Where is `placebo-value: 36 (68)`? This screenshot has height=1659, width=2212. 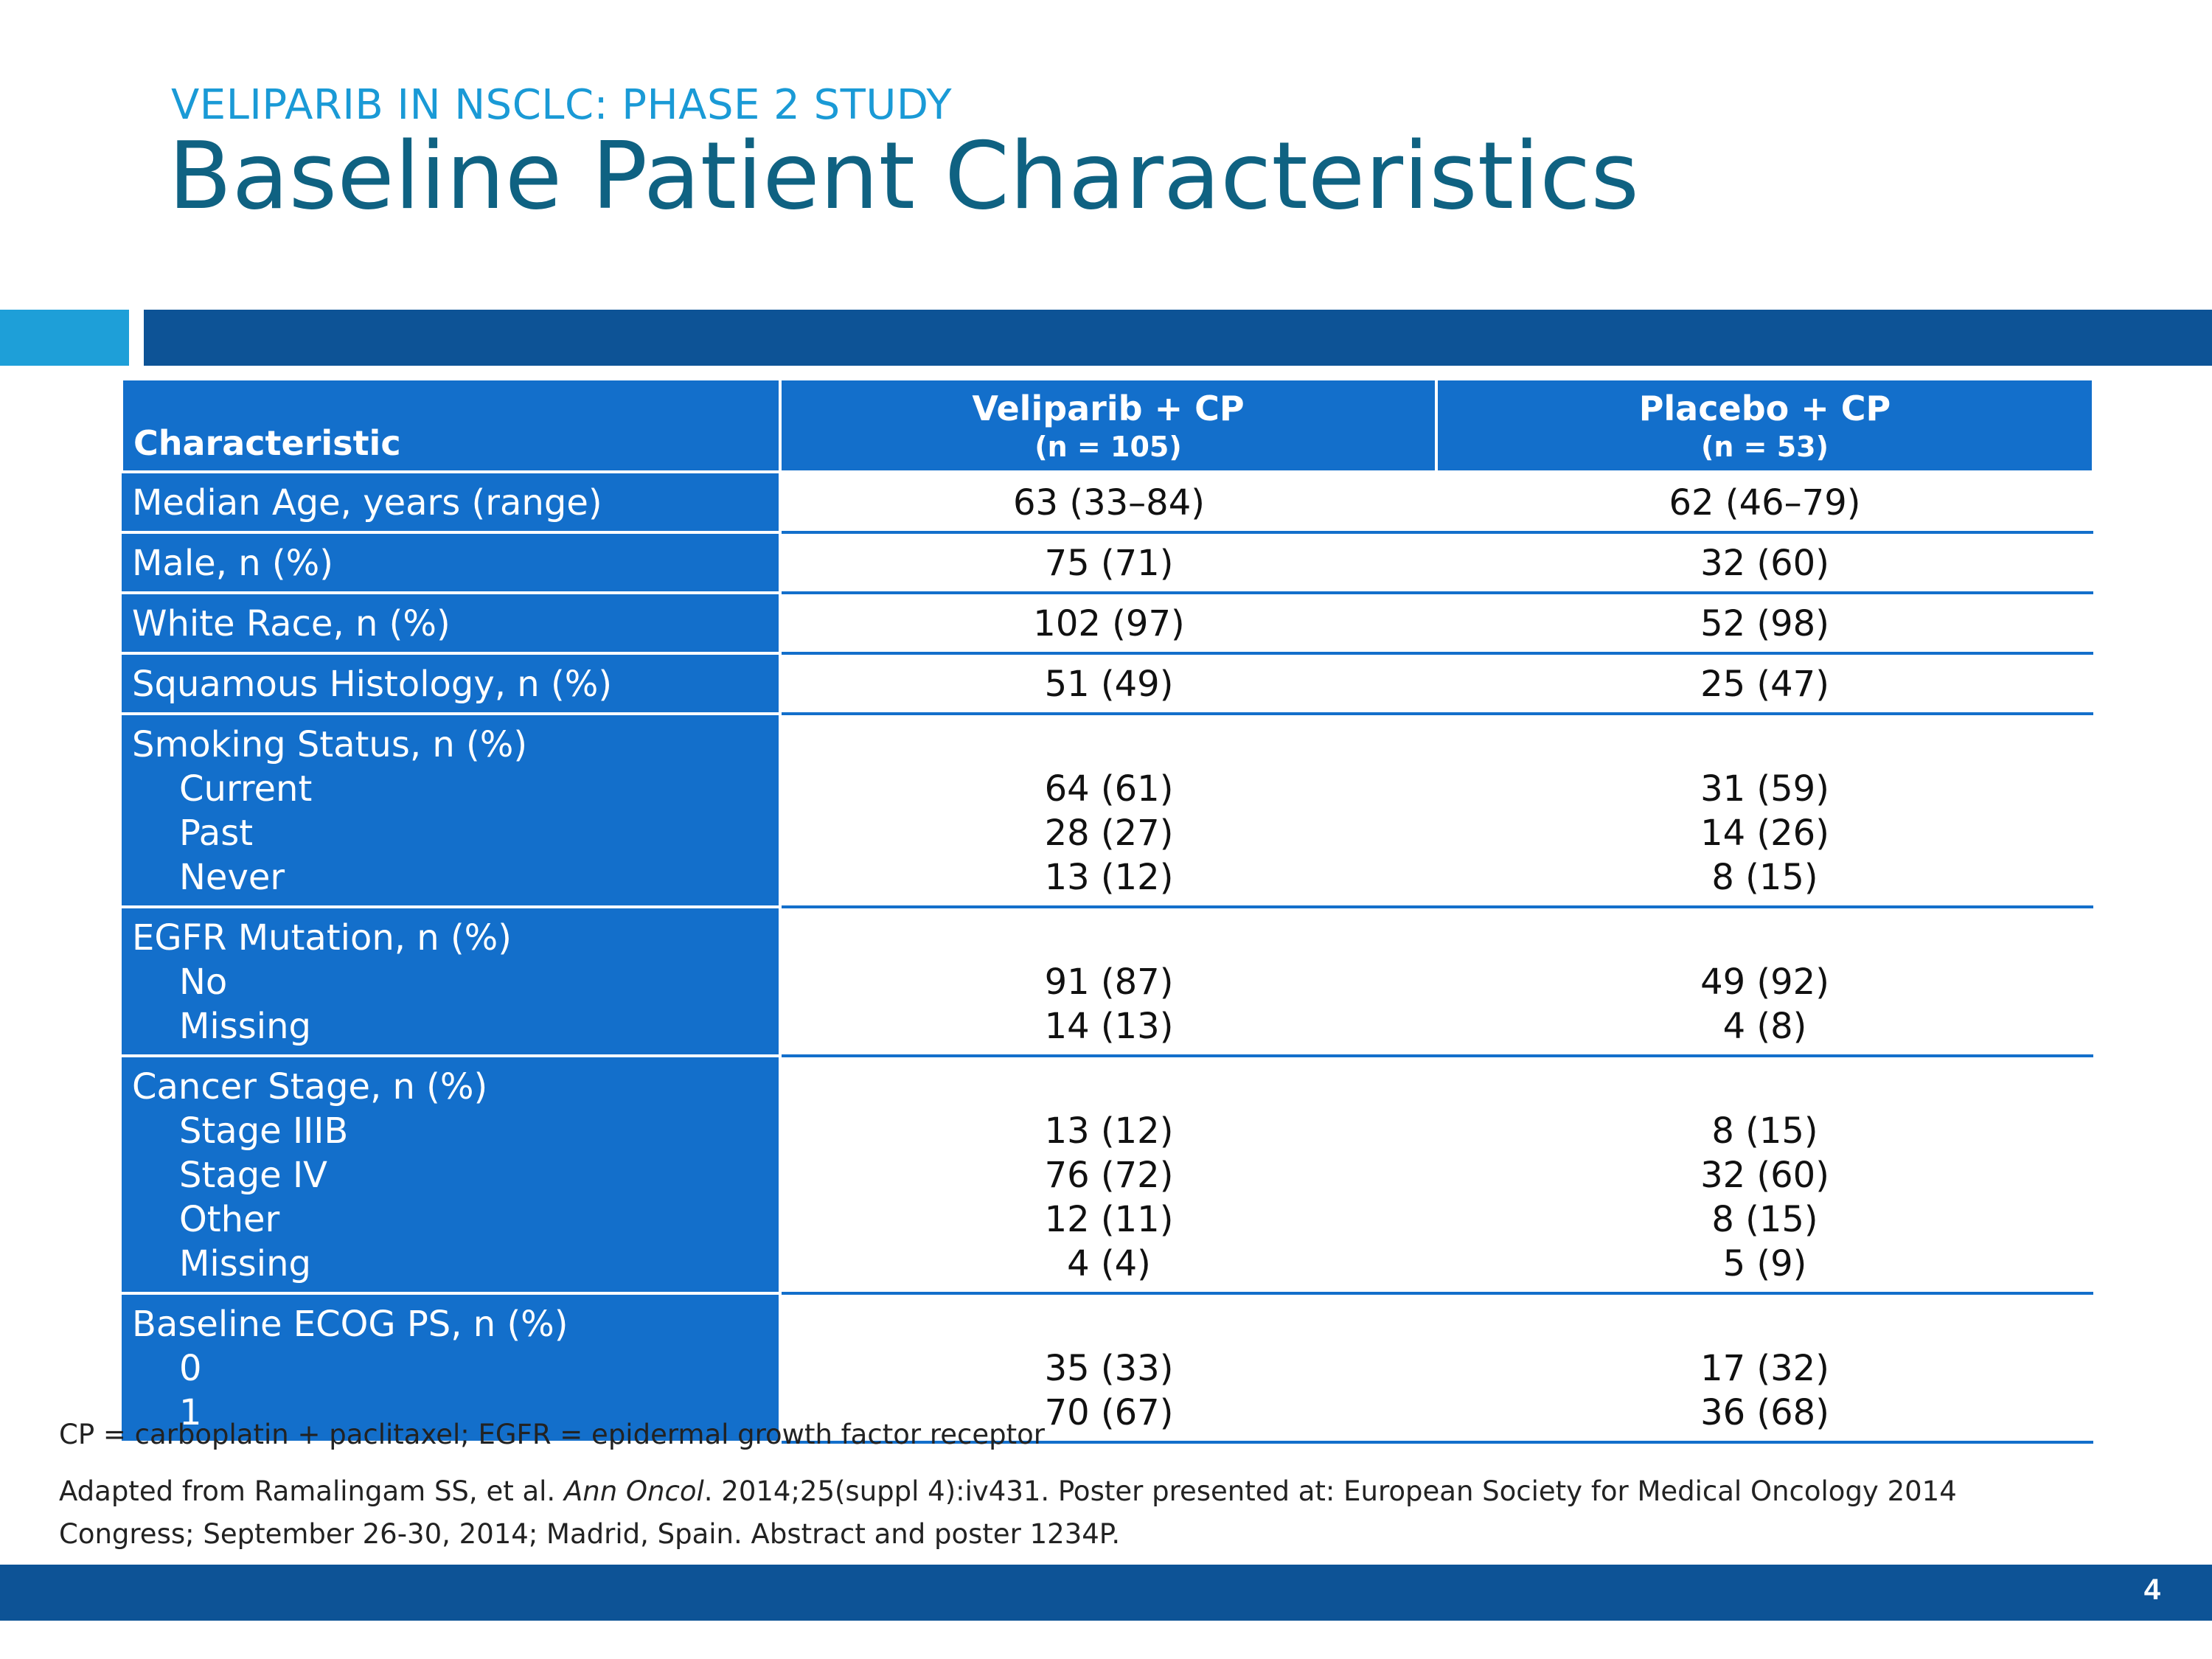
placebo-value: 36 (68) is located at coordinates (1764, 1412).